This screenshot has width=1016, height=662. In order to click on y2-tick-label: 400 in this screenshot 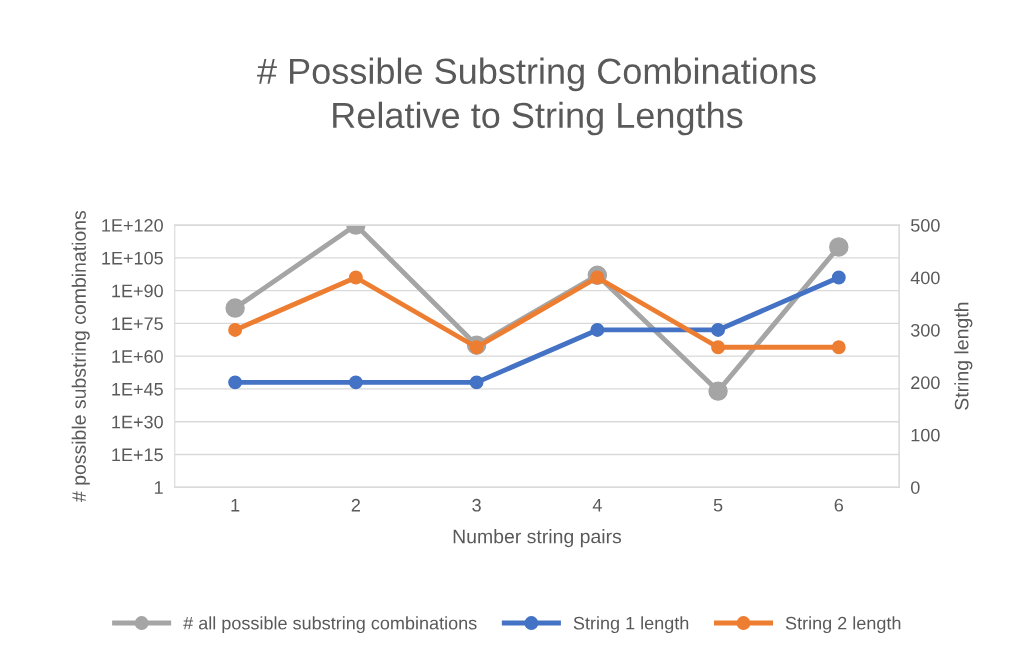, I will do `click(925, 278)`.